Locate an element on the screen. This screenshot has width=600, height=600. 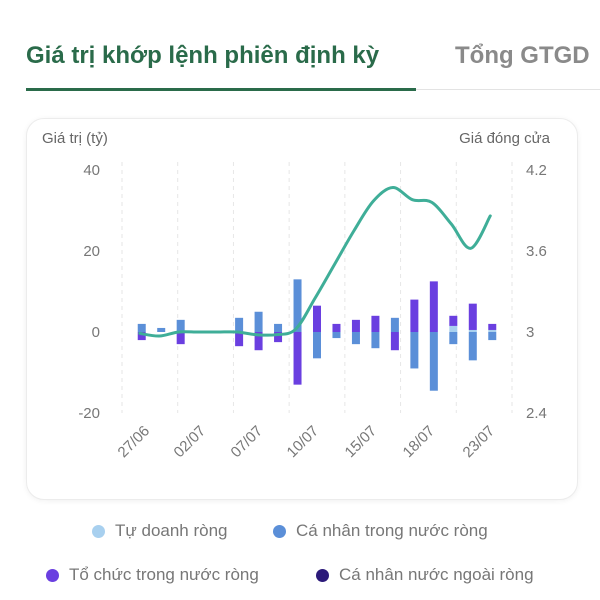
price-line is located at coordinates (315, 262).